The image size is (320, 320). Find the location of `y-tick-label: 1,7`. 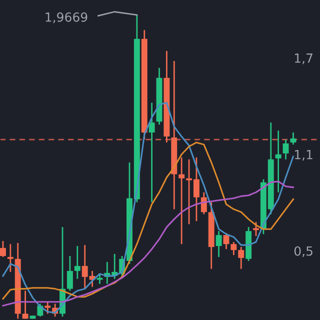

y-tick-label: 1,7 is located at coordinates (303, 59).